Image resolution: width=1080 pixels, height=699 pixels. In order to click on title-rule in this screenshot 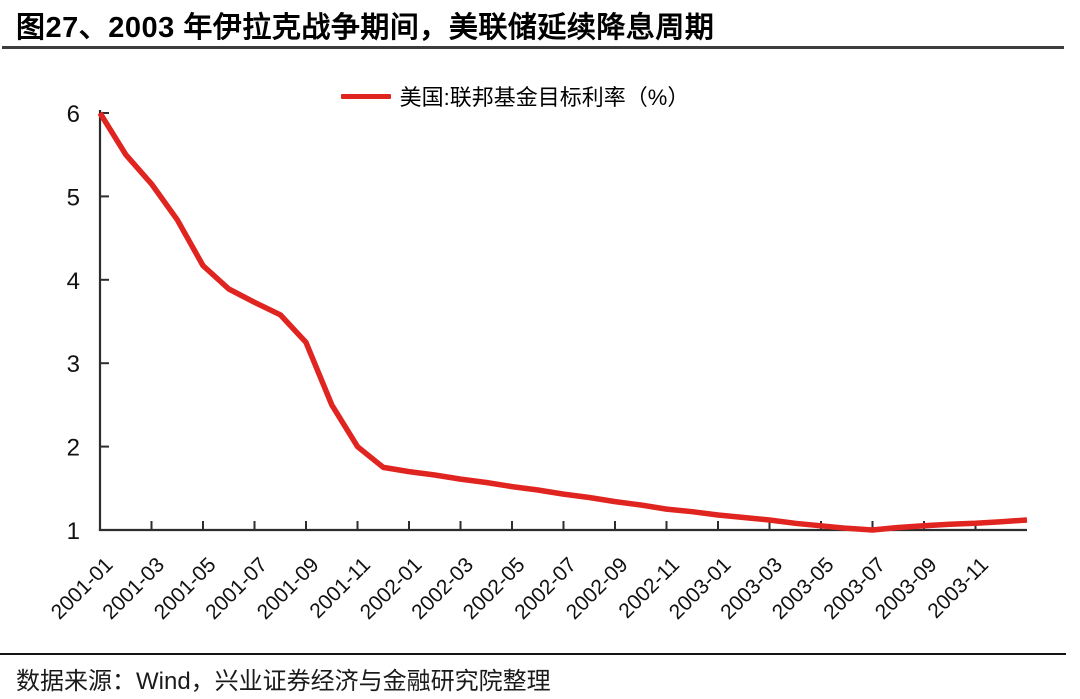, I will do `click(533, 47)`.